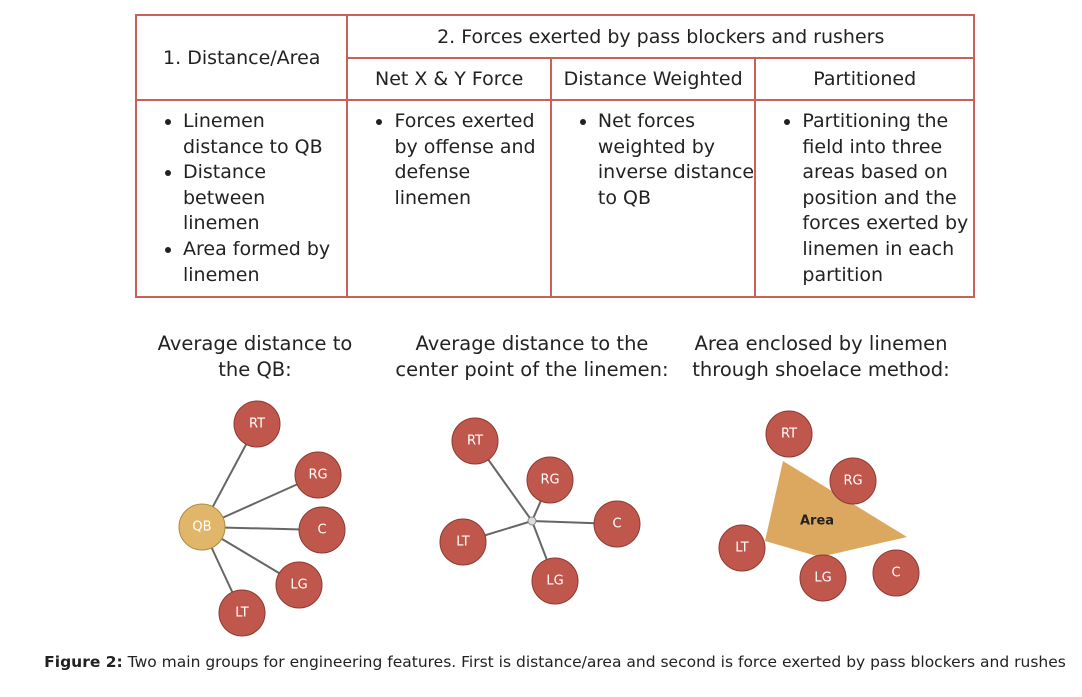  Describe the element at coordinates (532, 369) in the screenshot. I see `title-line: center point of the linemen:` at that location.